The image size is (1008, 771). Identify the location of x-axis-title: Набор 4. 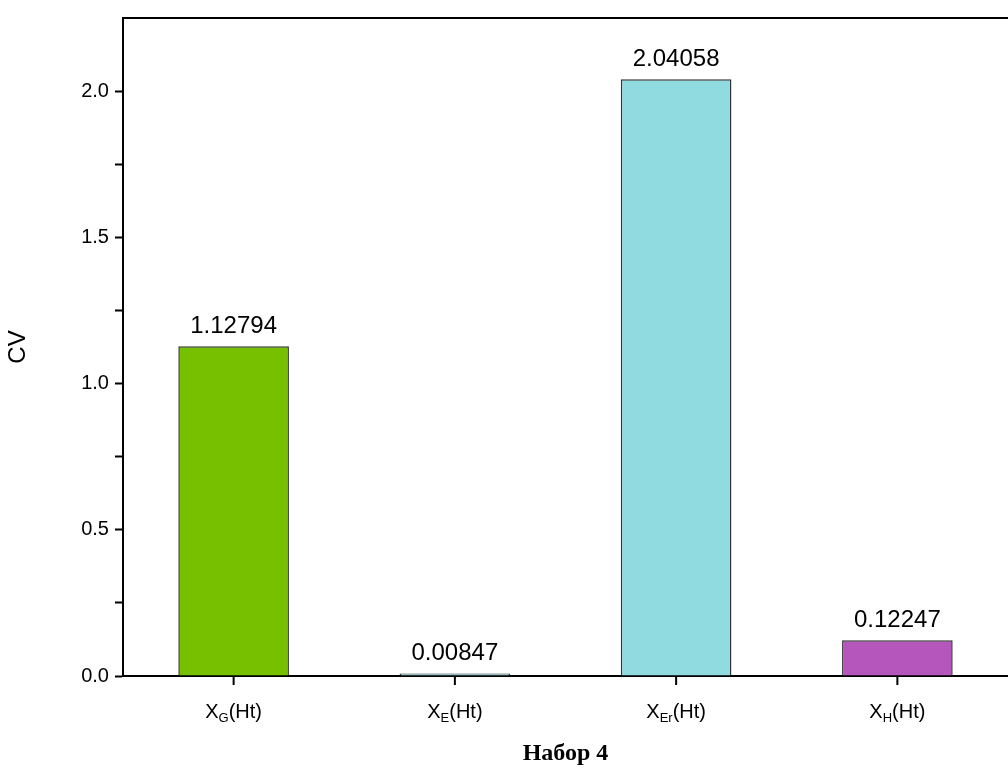
(565, 752).